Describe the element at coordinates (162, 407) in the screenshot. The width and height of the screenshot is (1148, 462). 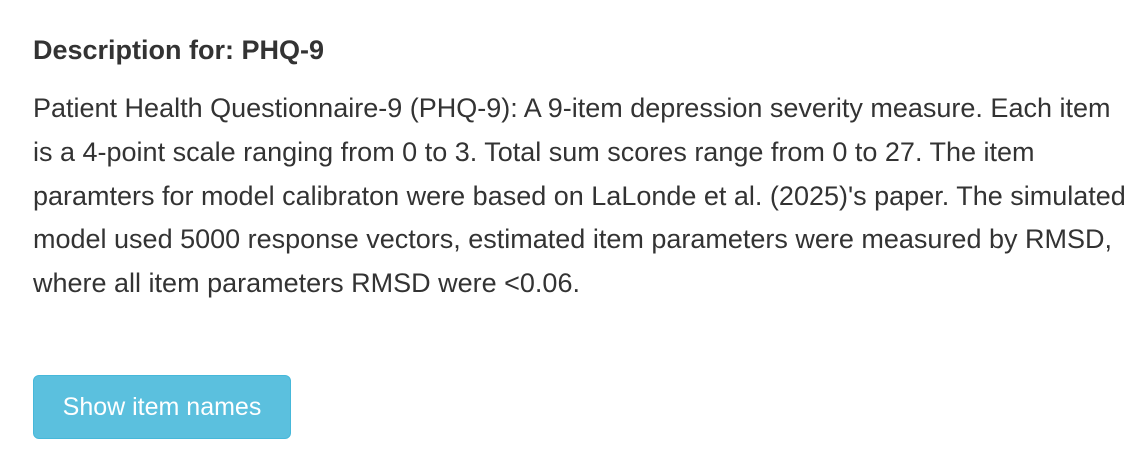
I see `show-item-names-button: Show item names` at that location.